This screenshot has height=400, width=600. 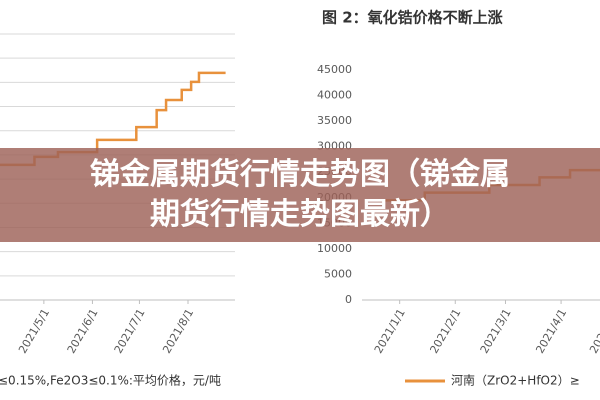 I want to click on chart-title: 图 2：氧化锆价格不断上涨, so click(x=412, y=18).